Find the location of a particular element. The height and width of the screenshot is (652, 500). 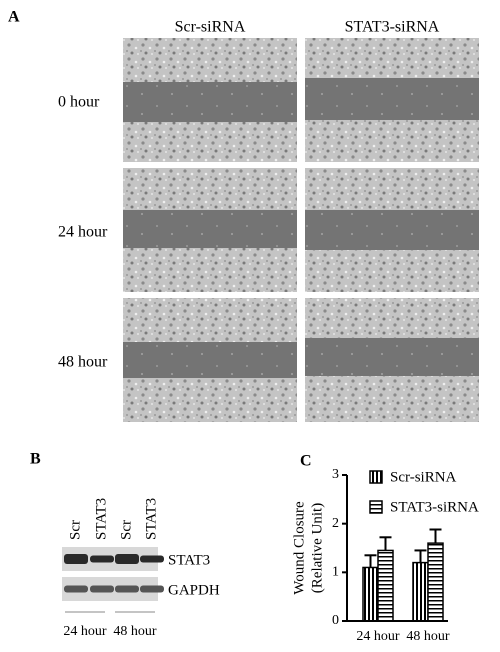

panel-label: A is located at coordinates (14, 17).